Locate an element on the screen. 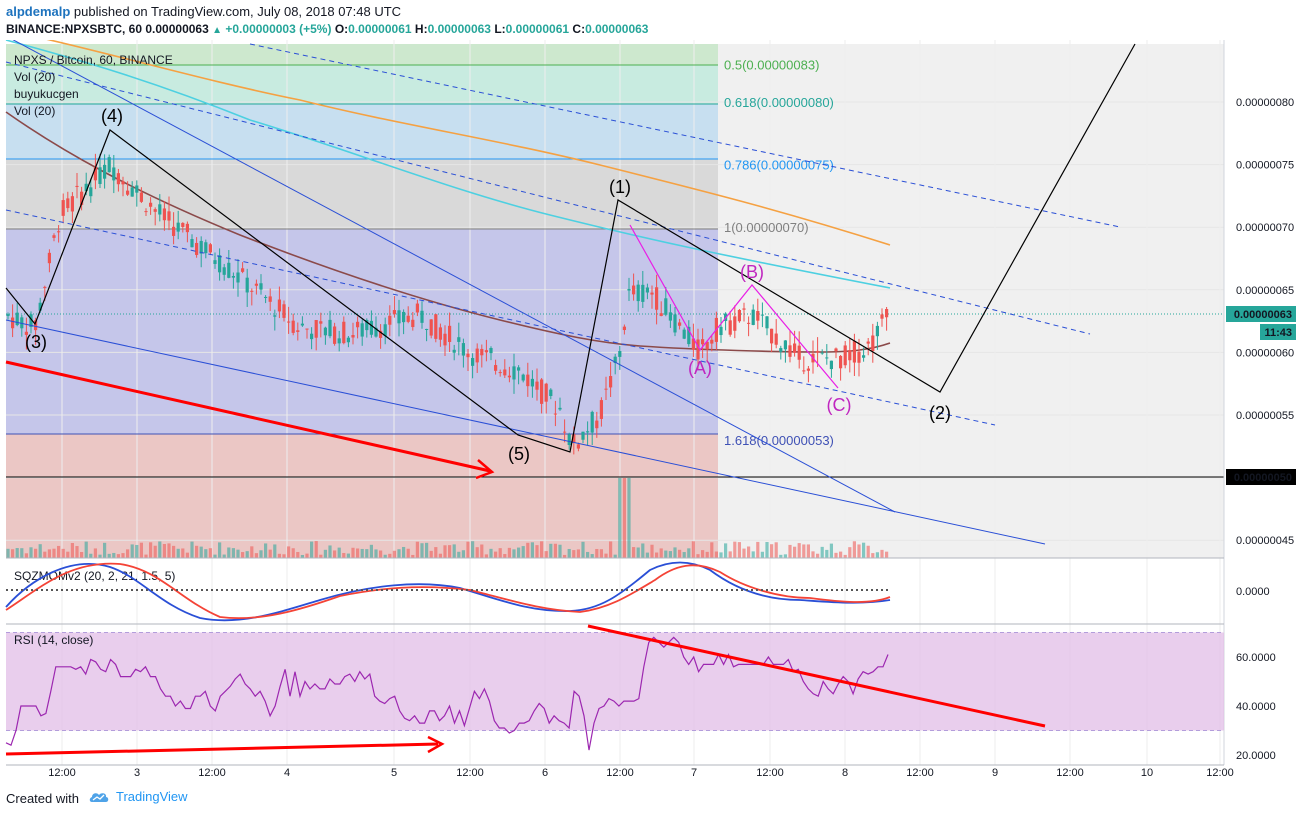 Image resolution: width=1304 pixels, height=816 pixels. time-tick-label: 12:00 is located at coordinates (1070, 773).